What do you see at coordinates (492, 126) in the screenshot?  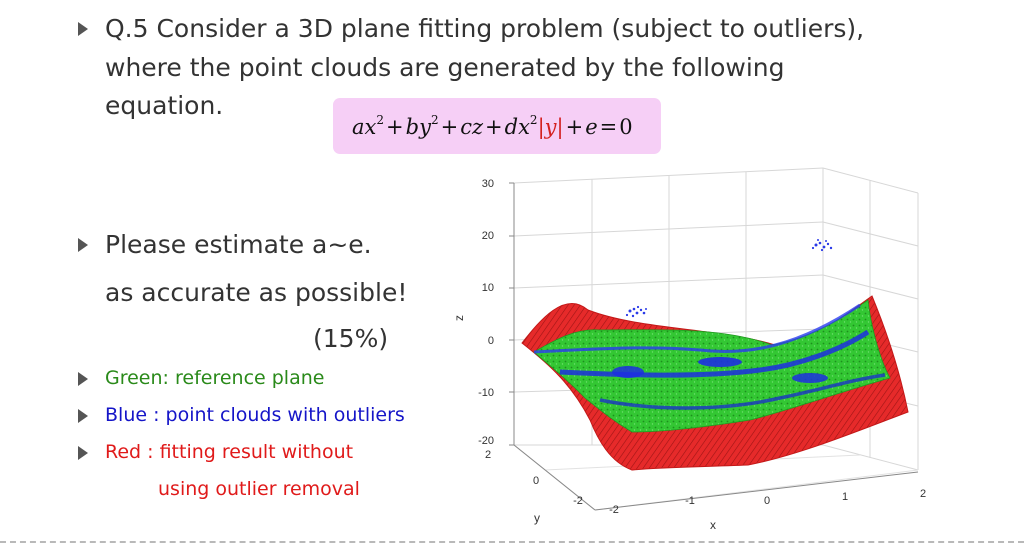 I see `equation: ax2+by2+cz+dx2|y|+e=0` at bounding box center [492, 126].